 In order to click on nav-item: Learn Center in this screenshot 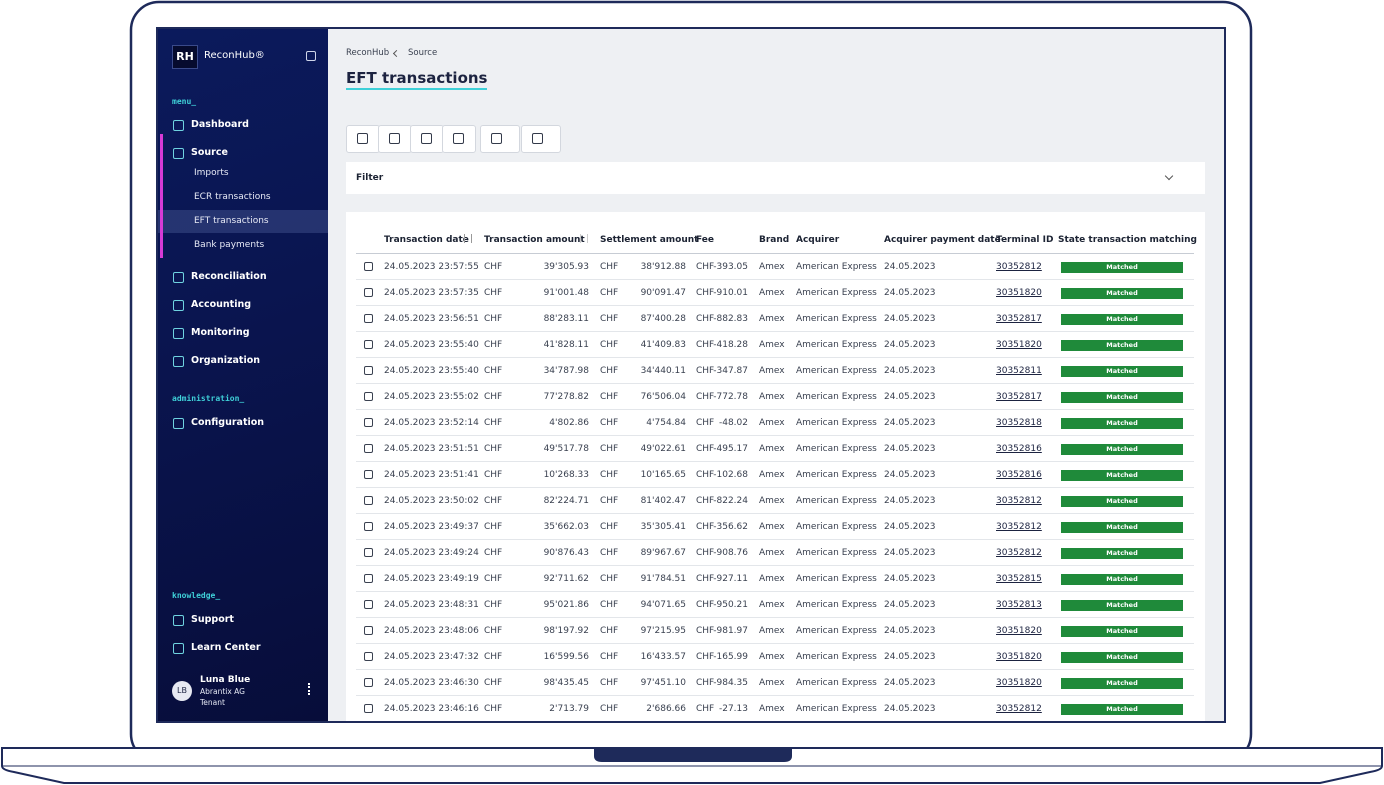, I will do `click(226, 647)`.